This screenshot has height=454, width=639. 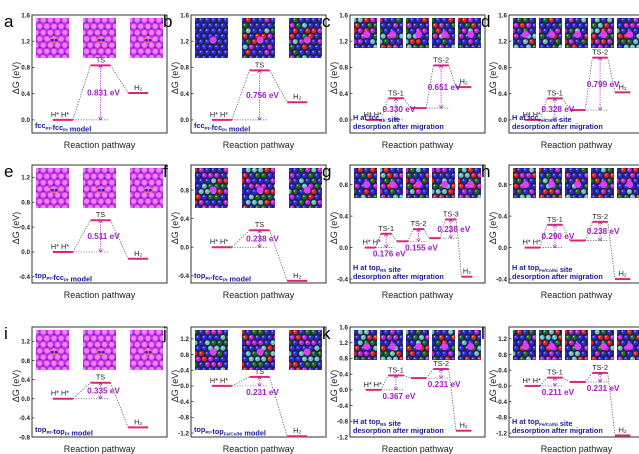 I want to click on y-tick-label: 0.4, so click(x=184, y=371).